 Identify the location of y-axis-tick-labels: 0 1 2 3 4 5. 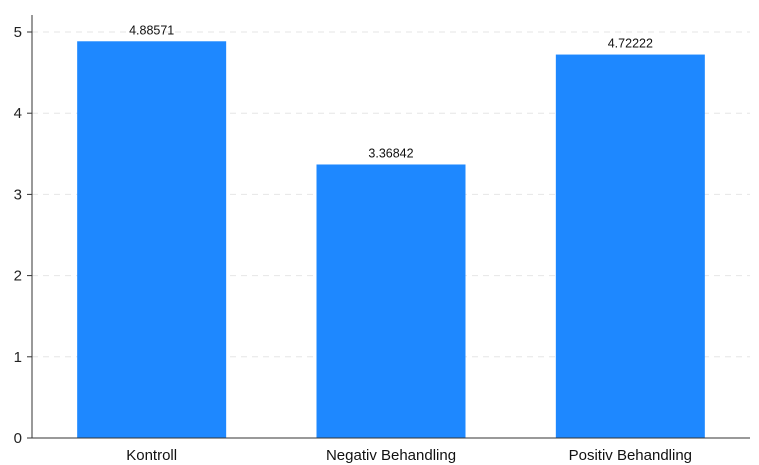
(18, 235).